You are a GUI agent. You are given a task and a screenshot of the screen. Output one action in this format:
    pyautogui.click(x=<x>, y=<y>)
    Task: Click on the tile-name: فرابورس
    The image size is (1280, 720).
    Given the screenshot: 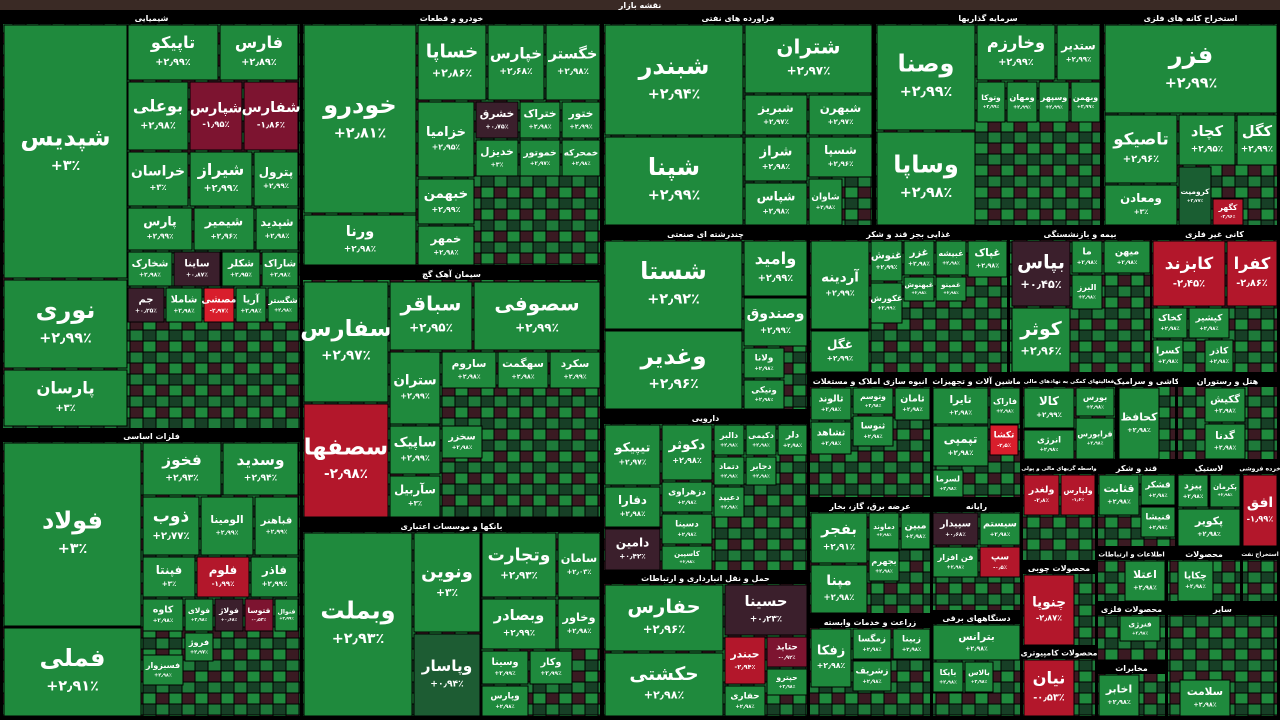 What is the action you would take?
    pyautogui.click(x=1094, y=433)
    